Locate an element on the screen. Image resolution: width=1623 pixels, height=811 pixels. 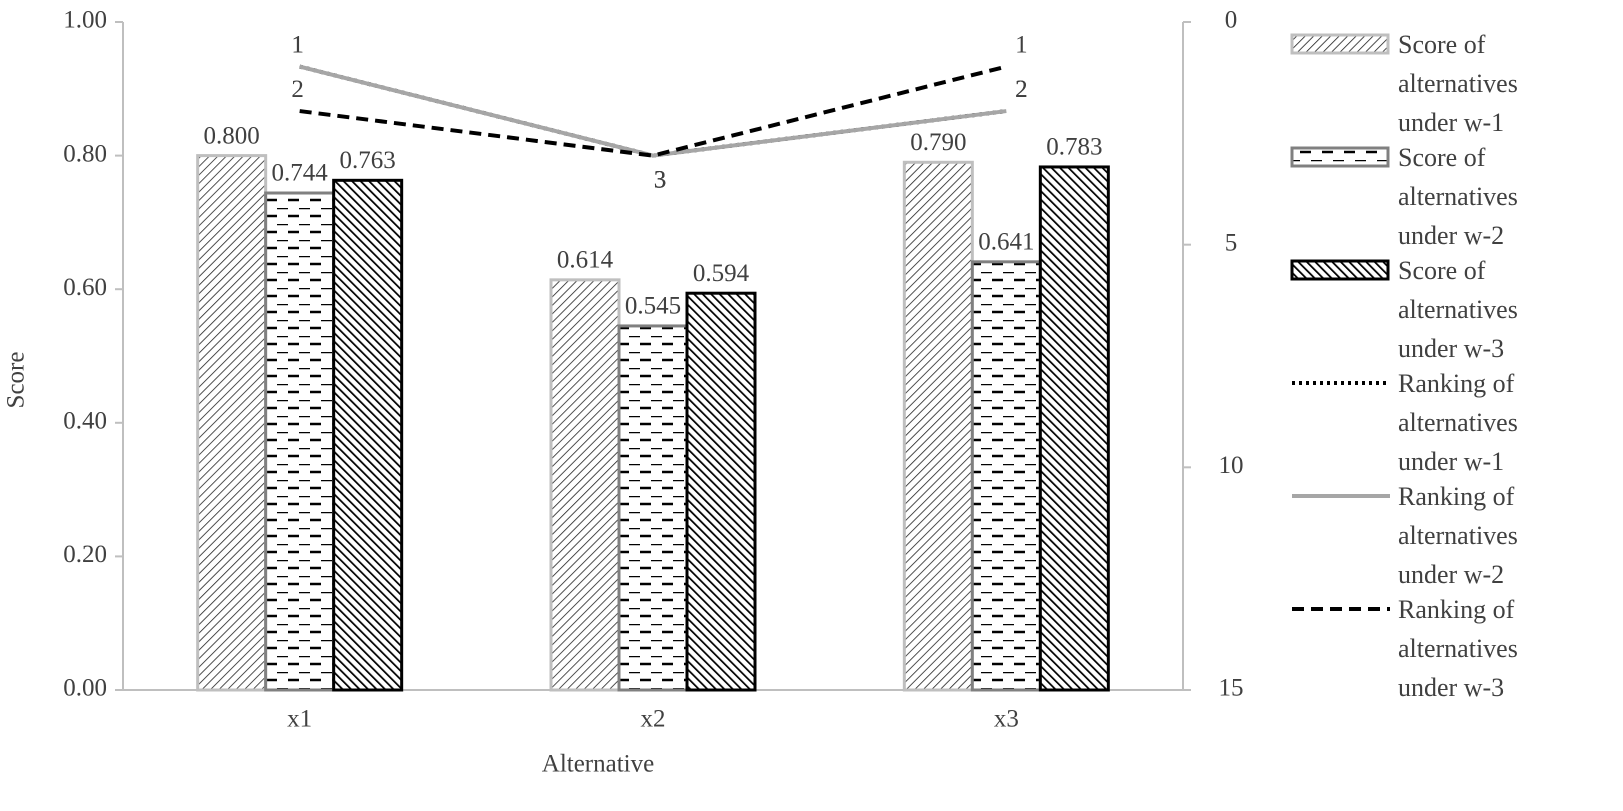
y2-tick-label: 10 is located at coordinates (1231, 465).